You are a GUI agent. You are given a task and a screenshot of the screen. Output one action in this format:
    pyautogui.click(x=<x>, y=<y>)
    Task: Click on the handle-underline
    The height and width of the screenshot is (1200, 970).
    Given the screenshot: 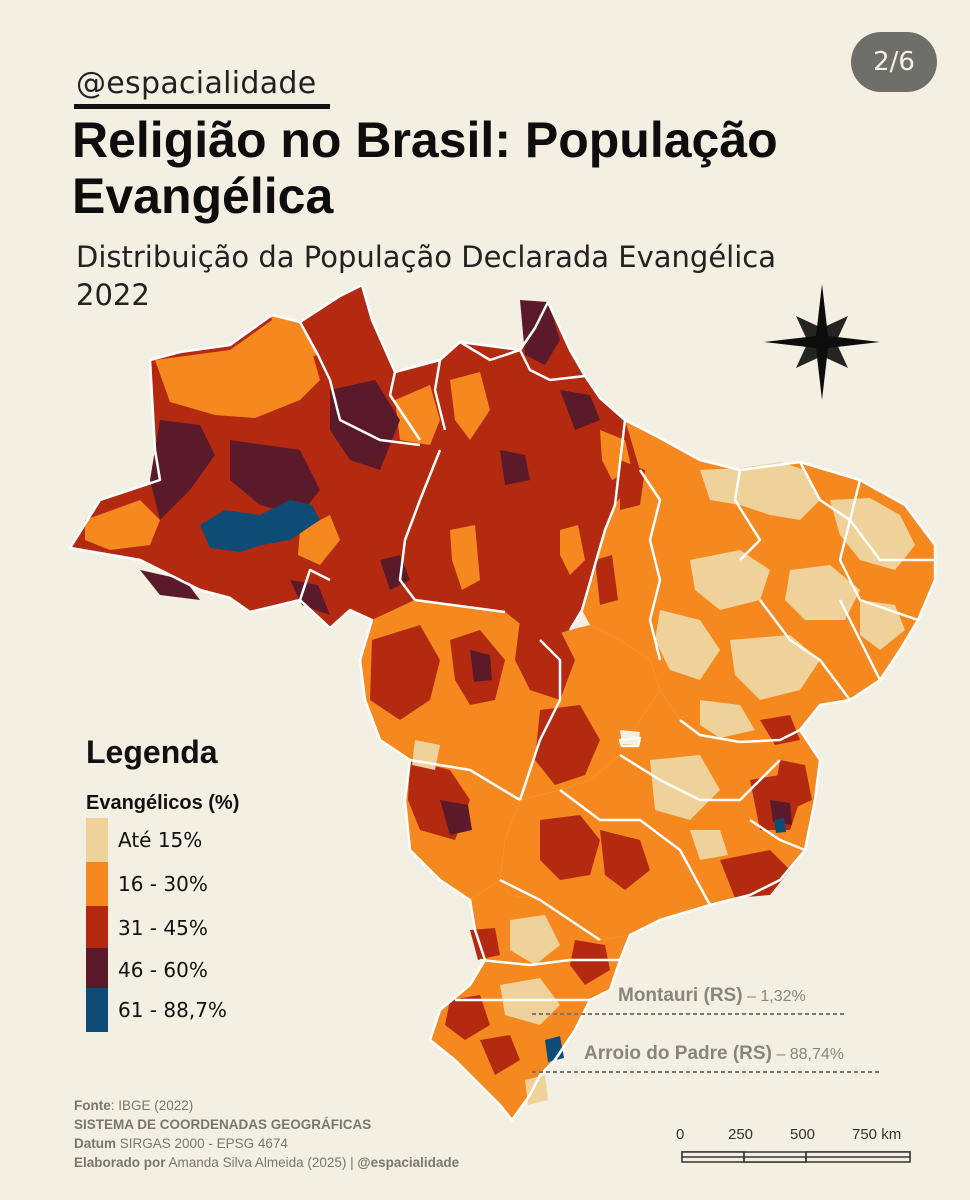 What is the action you would take?
    pyautogui.click(x=202, y=106)
    